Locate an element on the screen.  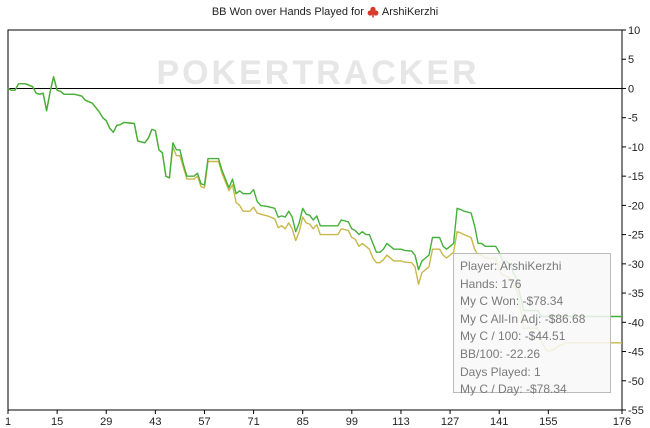
chart-title-player: ArshiKerzhi is located at coordinates (410, 12).